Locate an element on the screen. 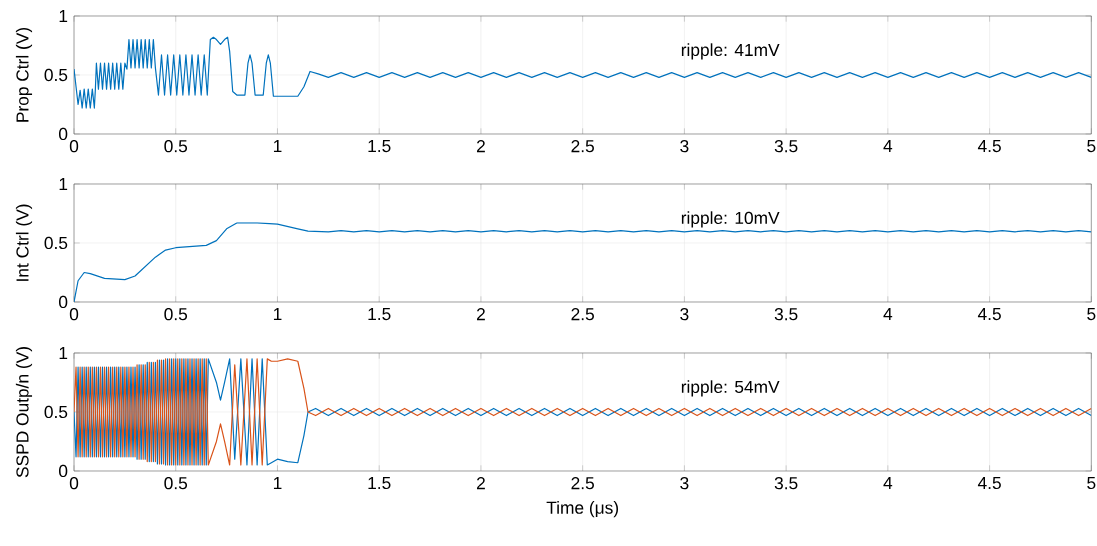 This screenshot has width=1097, height=546. y-axis-title: Int Ctrl (V) is located at coordinates (24, 242).